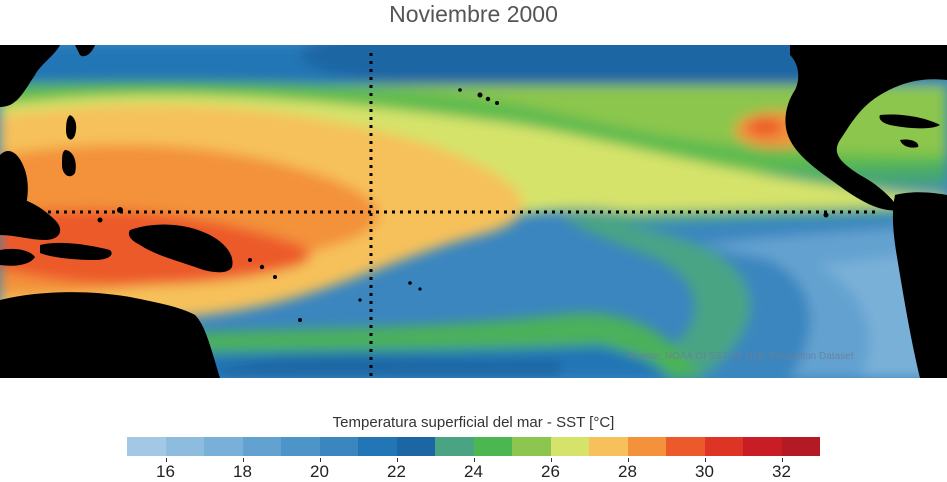  I want to click on colorbar, so click(473, 446).